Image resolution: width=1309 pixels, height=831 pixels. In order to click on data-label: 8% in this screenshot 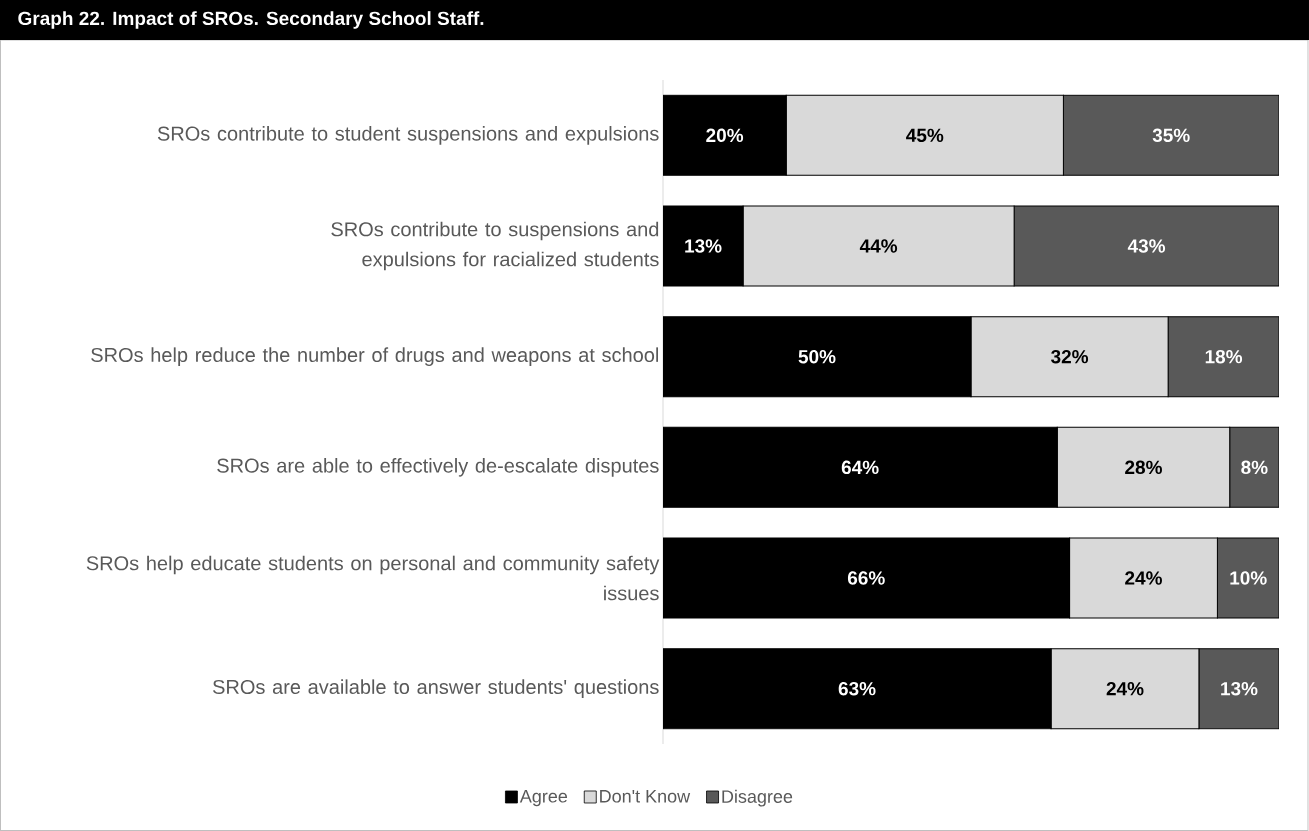, I will do `click(1254, 467)`.